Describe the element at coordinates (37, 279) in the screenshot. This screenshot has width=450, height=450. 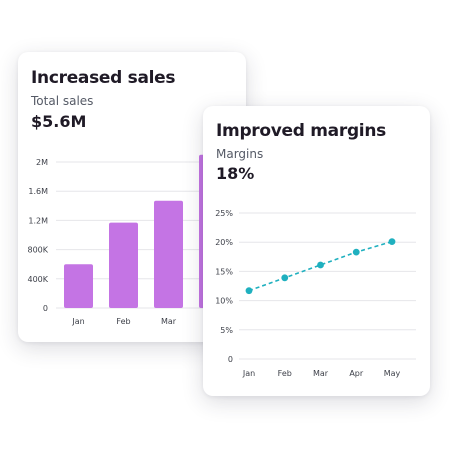
I see `sales-y-tick-label: 400K` at that location.